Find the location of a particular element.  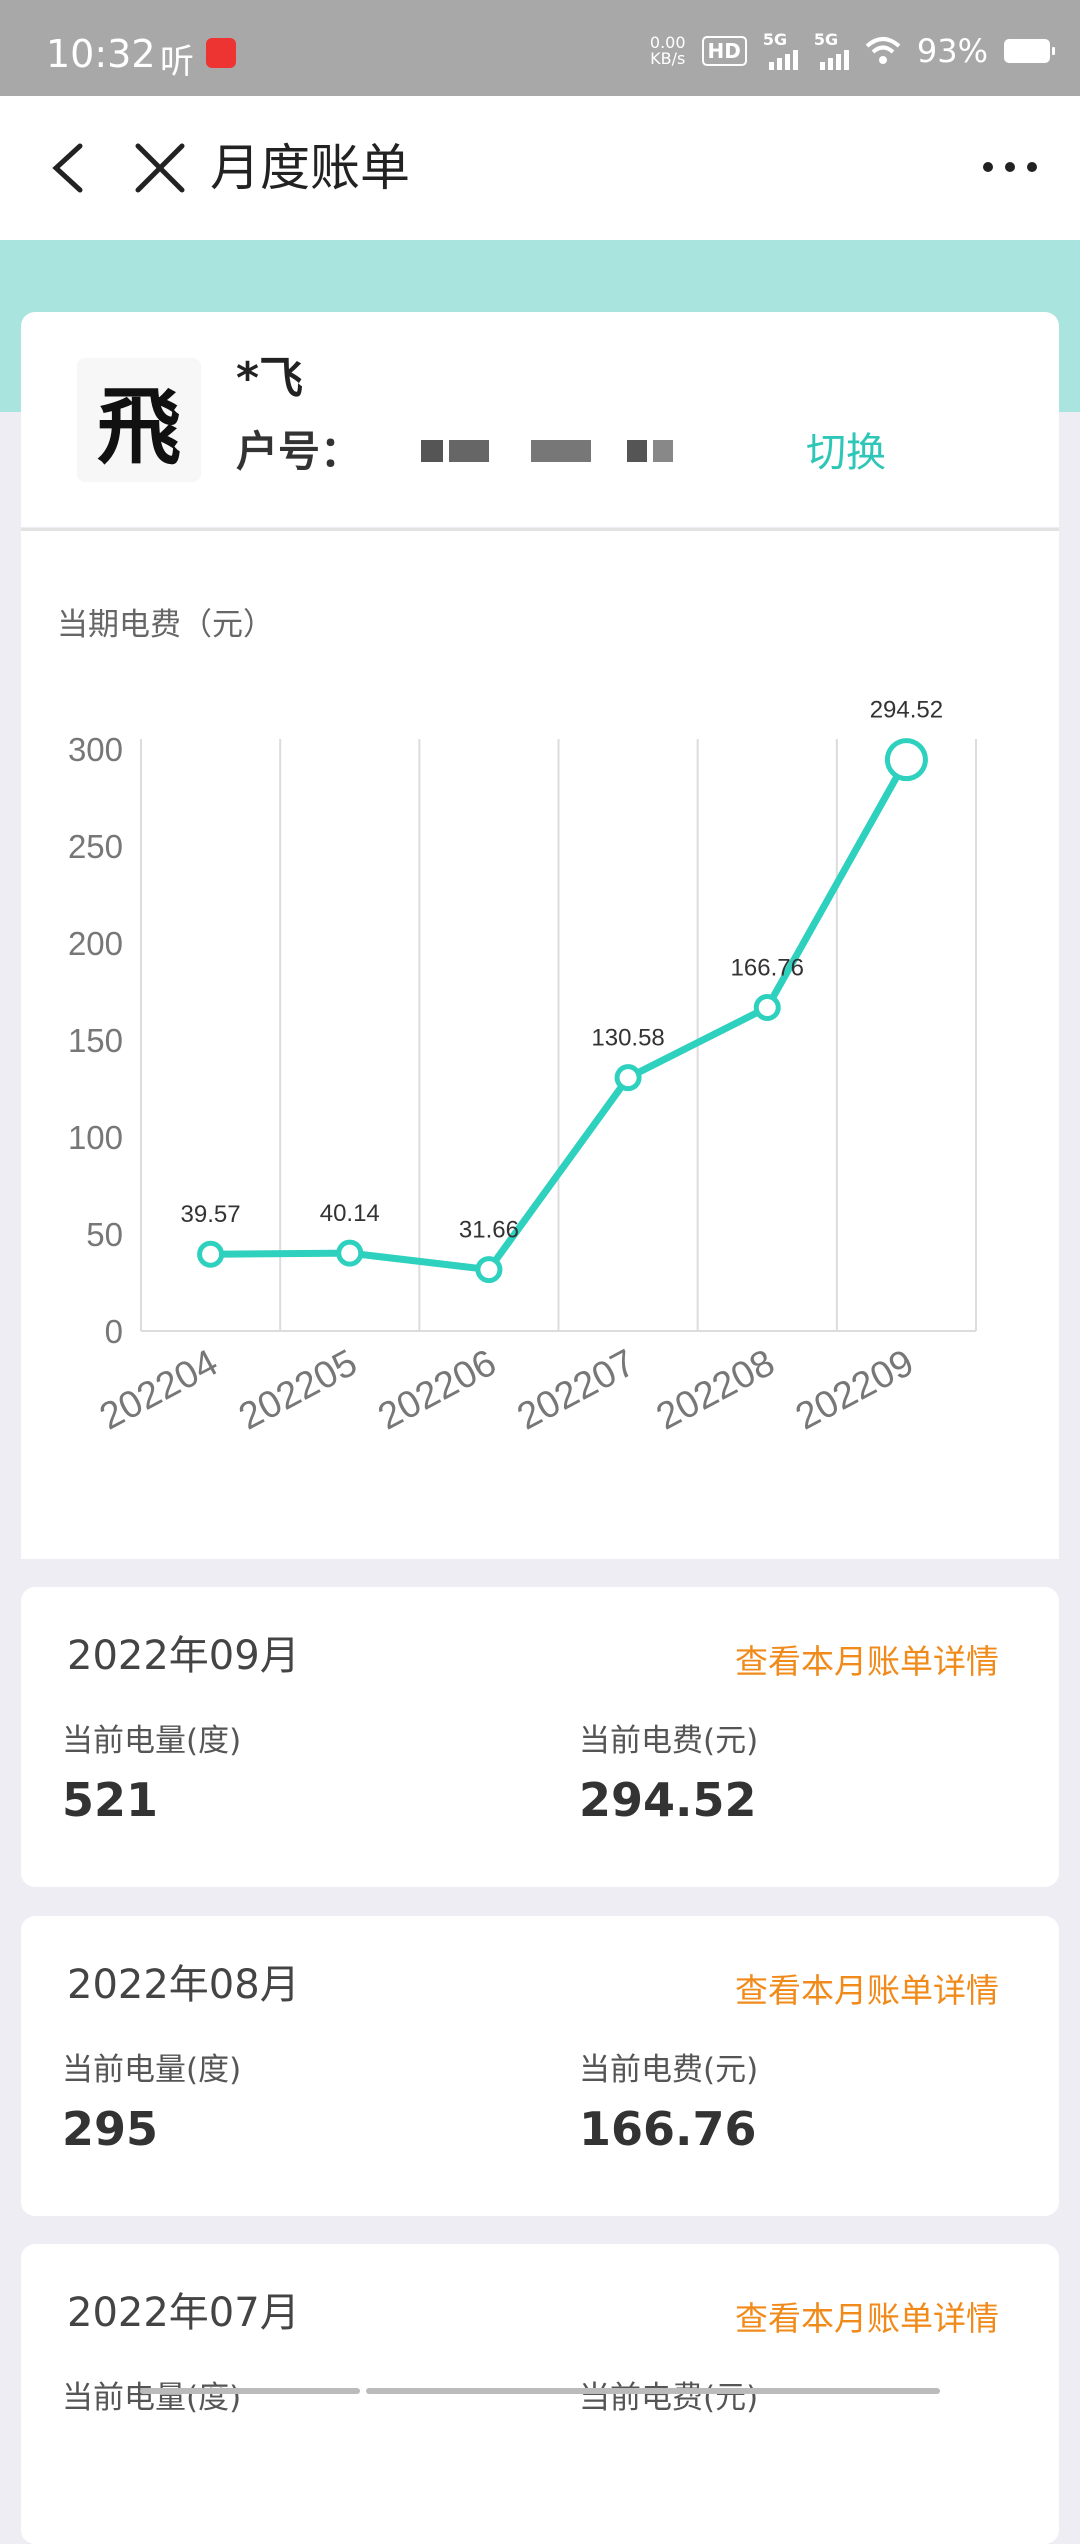

status-bar: 10:32 听 0.00 KB/s HD 5G 5G 93% is located at coordinates (540, 48).